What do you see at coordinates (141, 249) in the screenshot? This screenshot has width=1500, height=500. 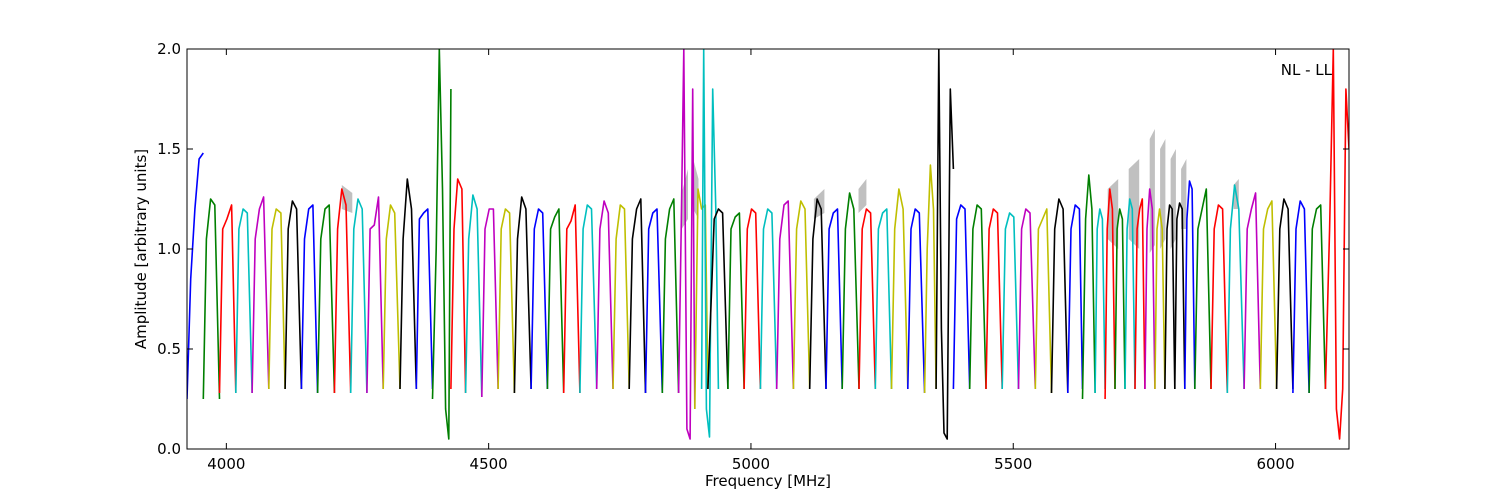 I see `y-axis-label: Amplitude [arbitrary units]` at bounding box center [141, 249].